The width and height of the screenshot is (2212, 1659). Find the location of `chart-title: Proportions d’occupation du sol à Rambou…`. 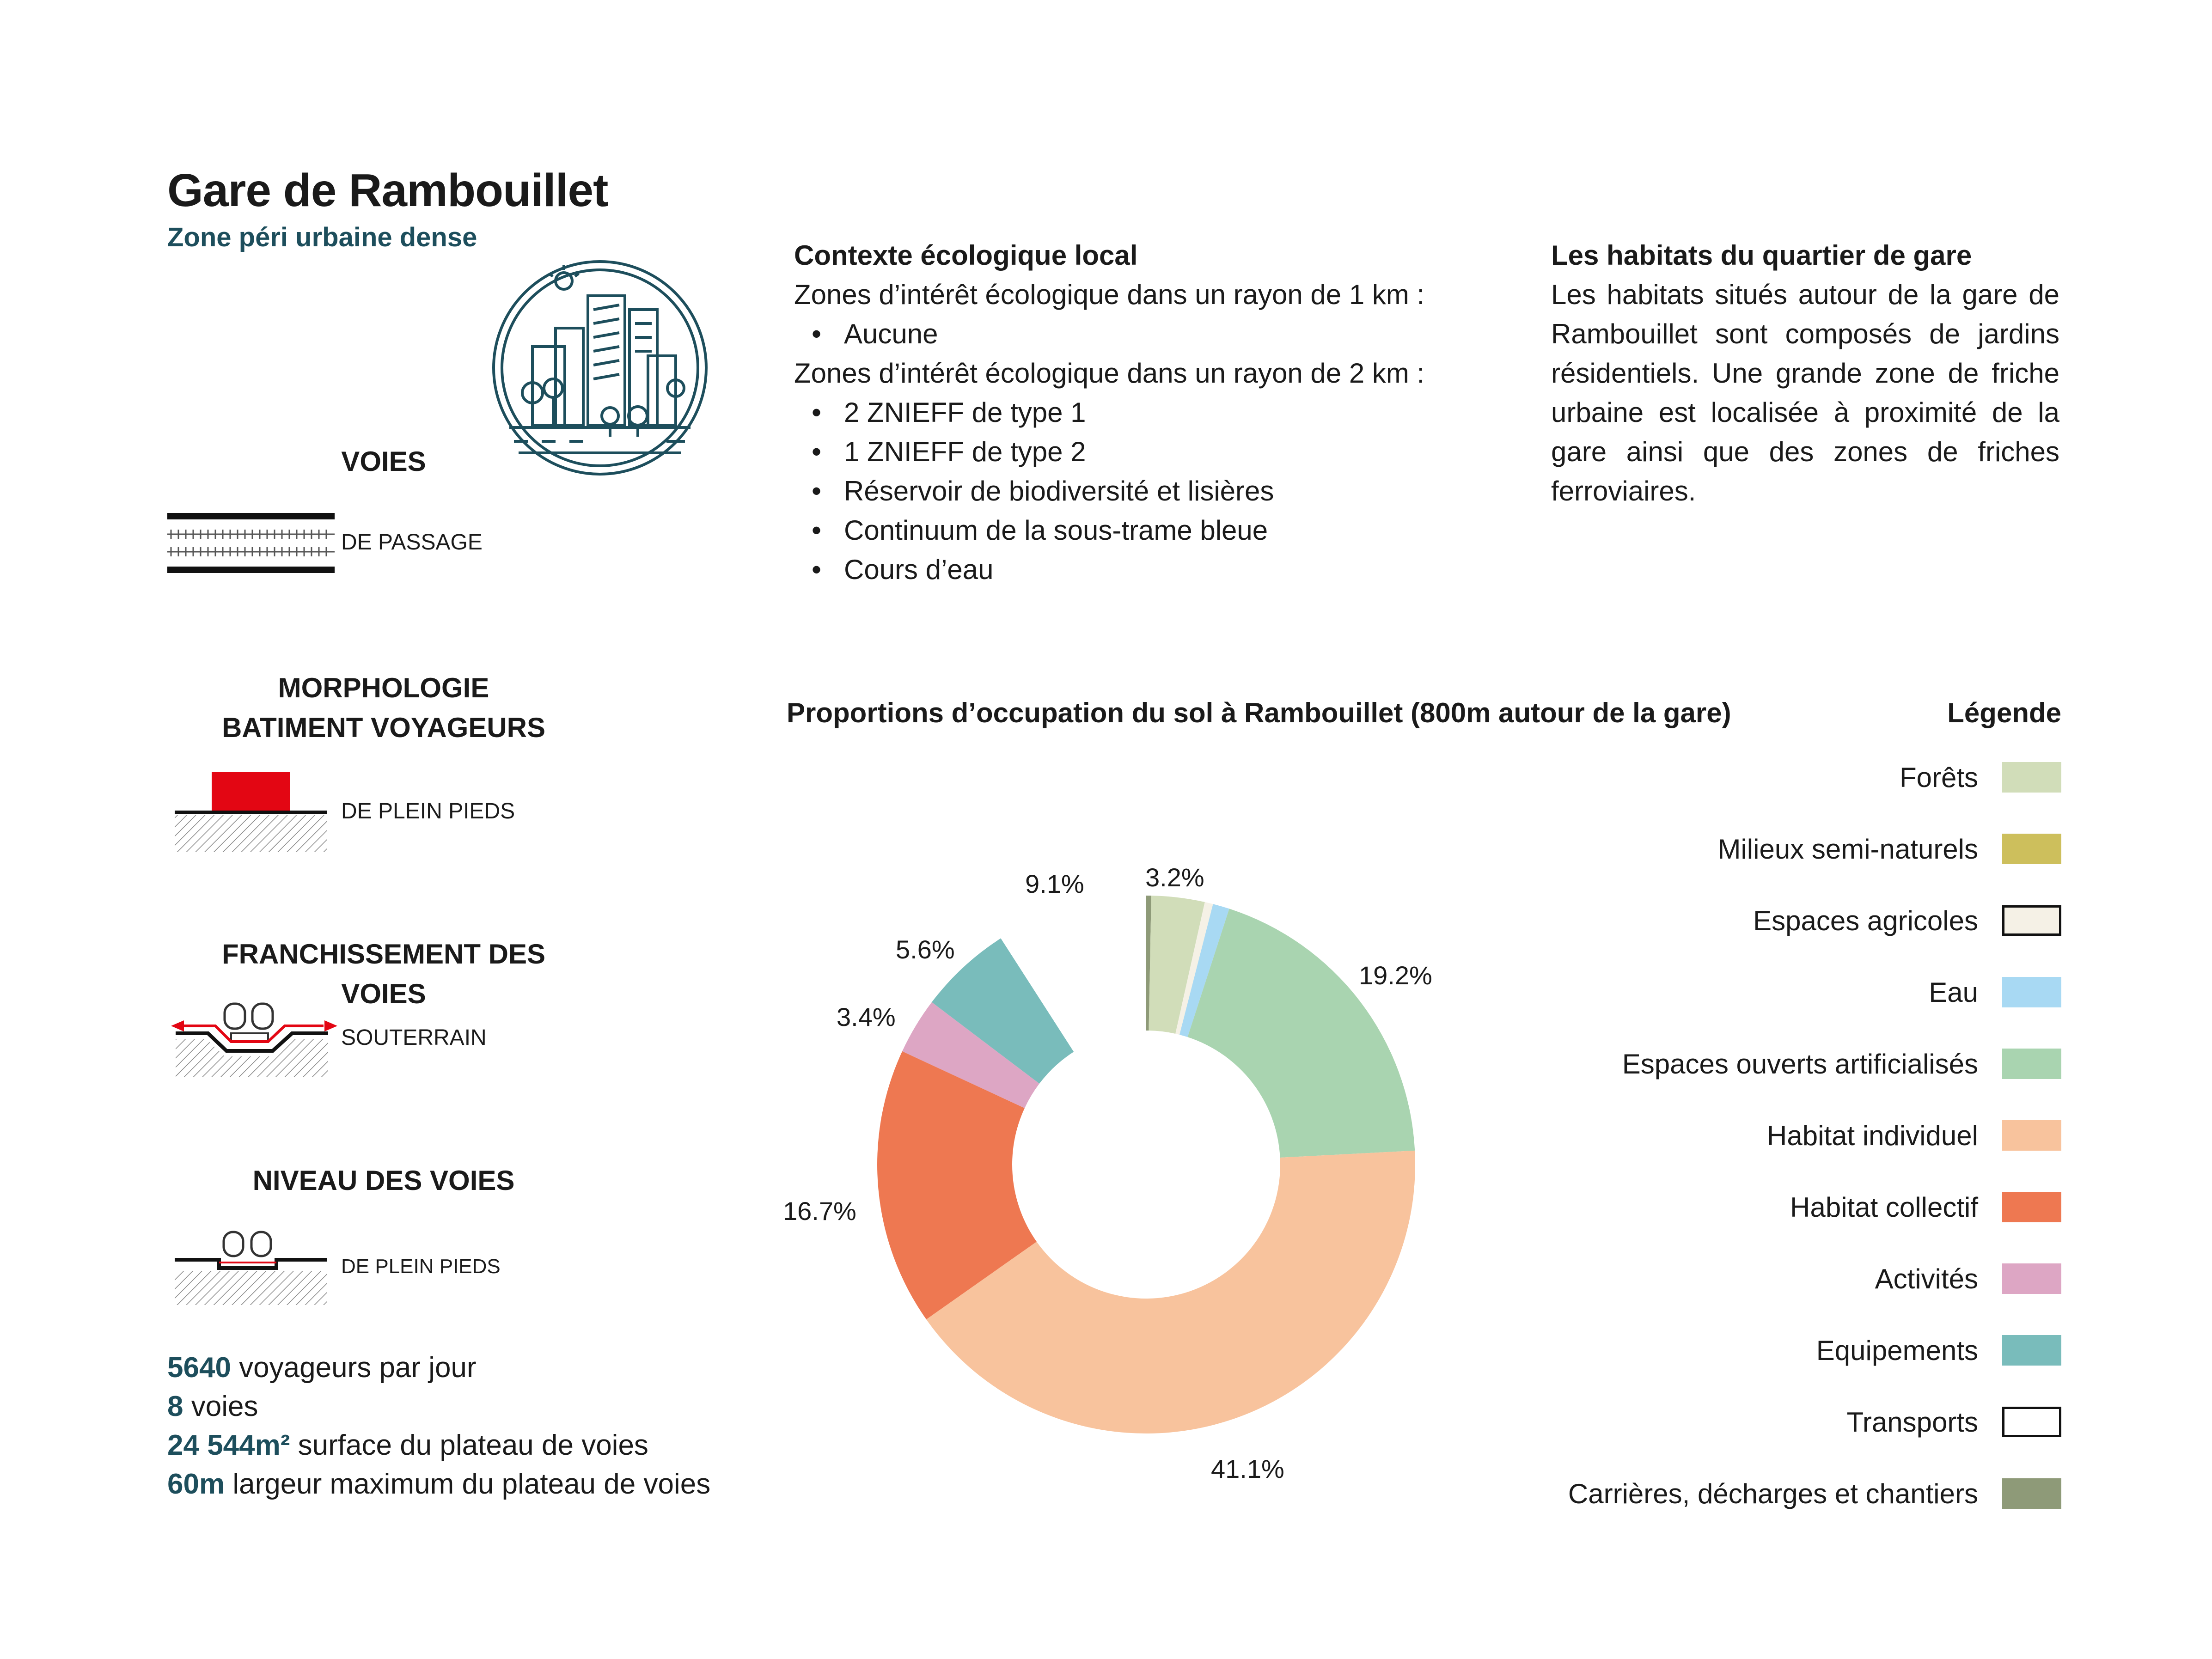

chart-title: Proportions d’occupation du sol à Rambou… is located at coordinates (1259, 712).